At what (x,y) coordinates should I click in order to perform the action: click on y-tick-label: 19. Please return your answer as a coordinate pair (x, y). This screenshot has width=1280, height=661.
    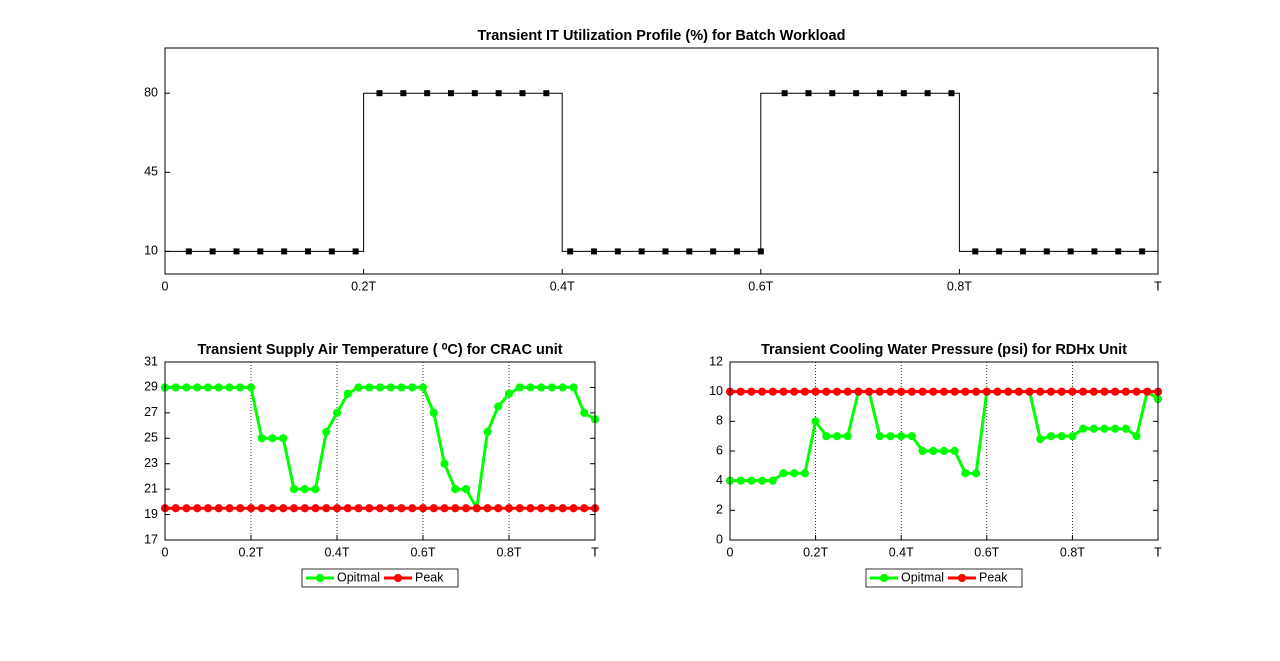
    Looking at the image, I should click on (151, 514).